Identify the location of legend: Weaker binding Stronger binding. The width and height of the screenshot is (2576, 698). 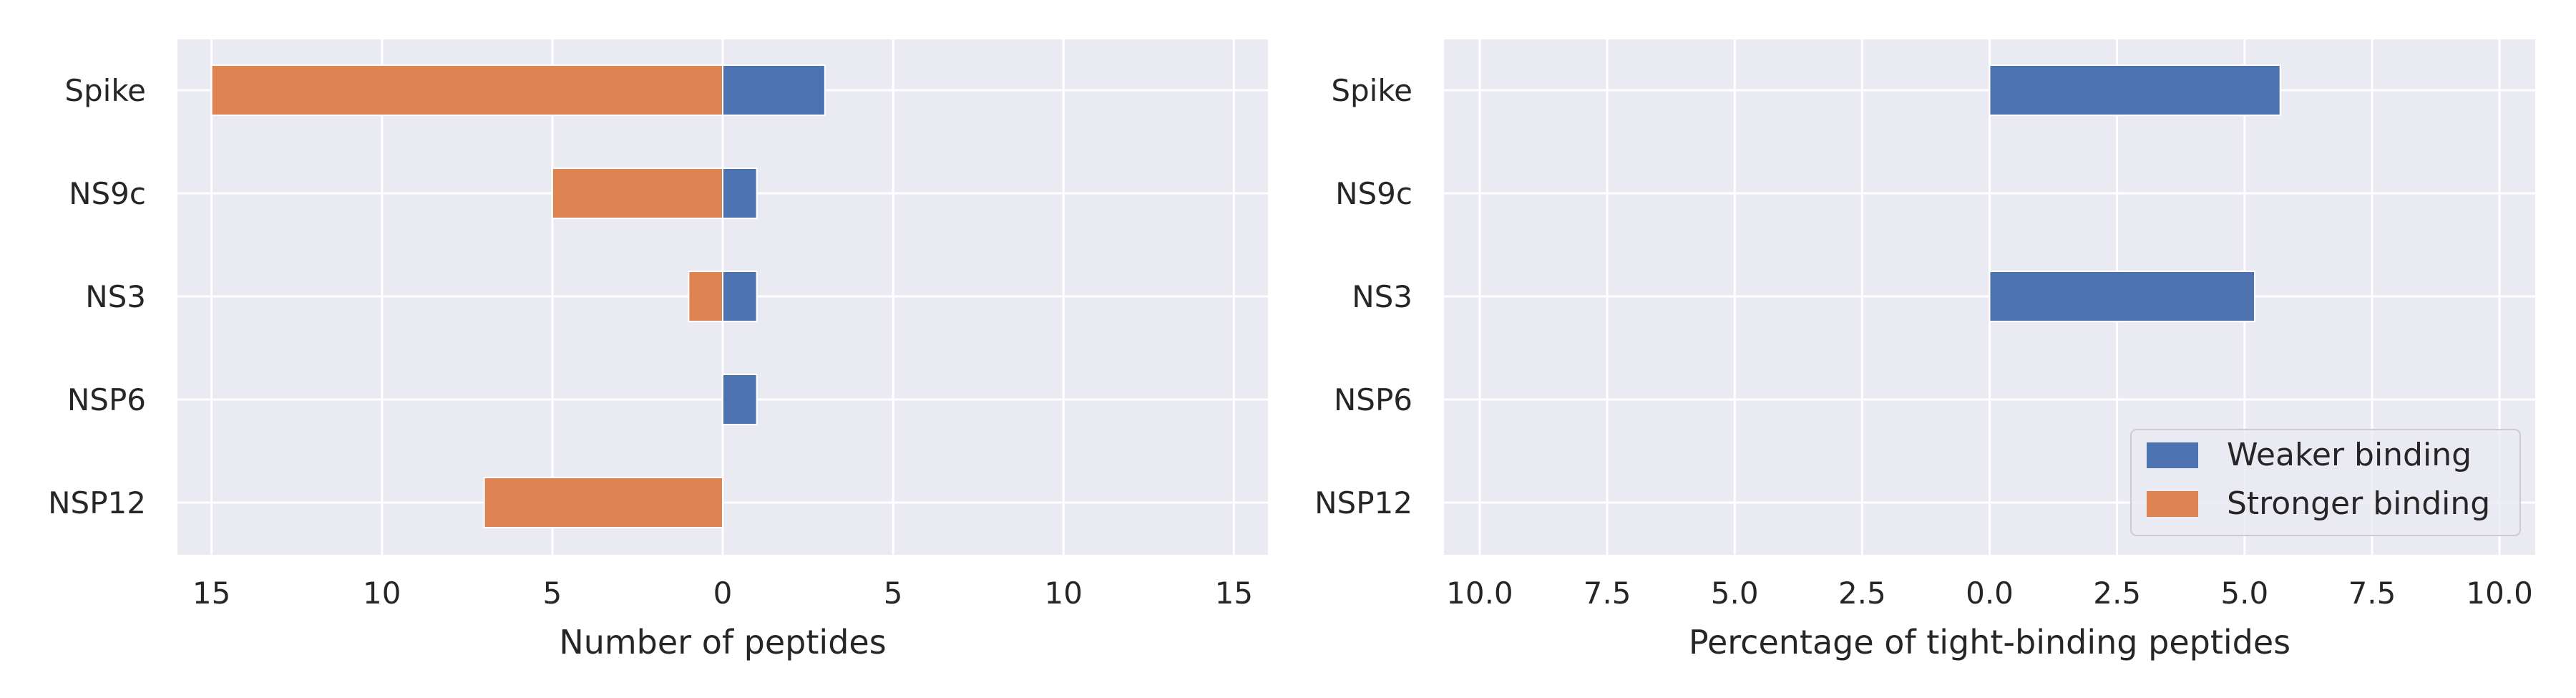
(2325, 482).